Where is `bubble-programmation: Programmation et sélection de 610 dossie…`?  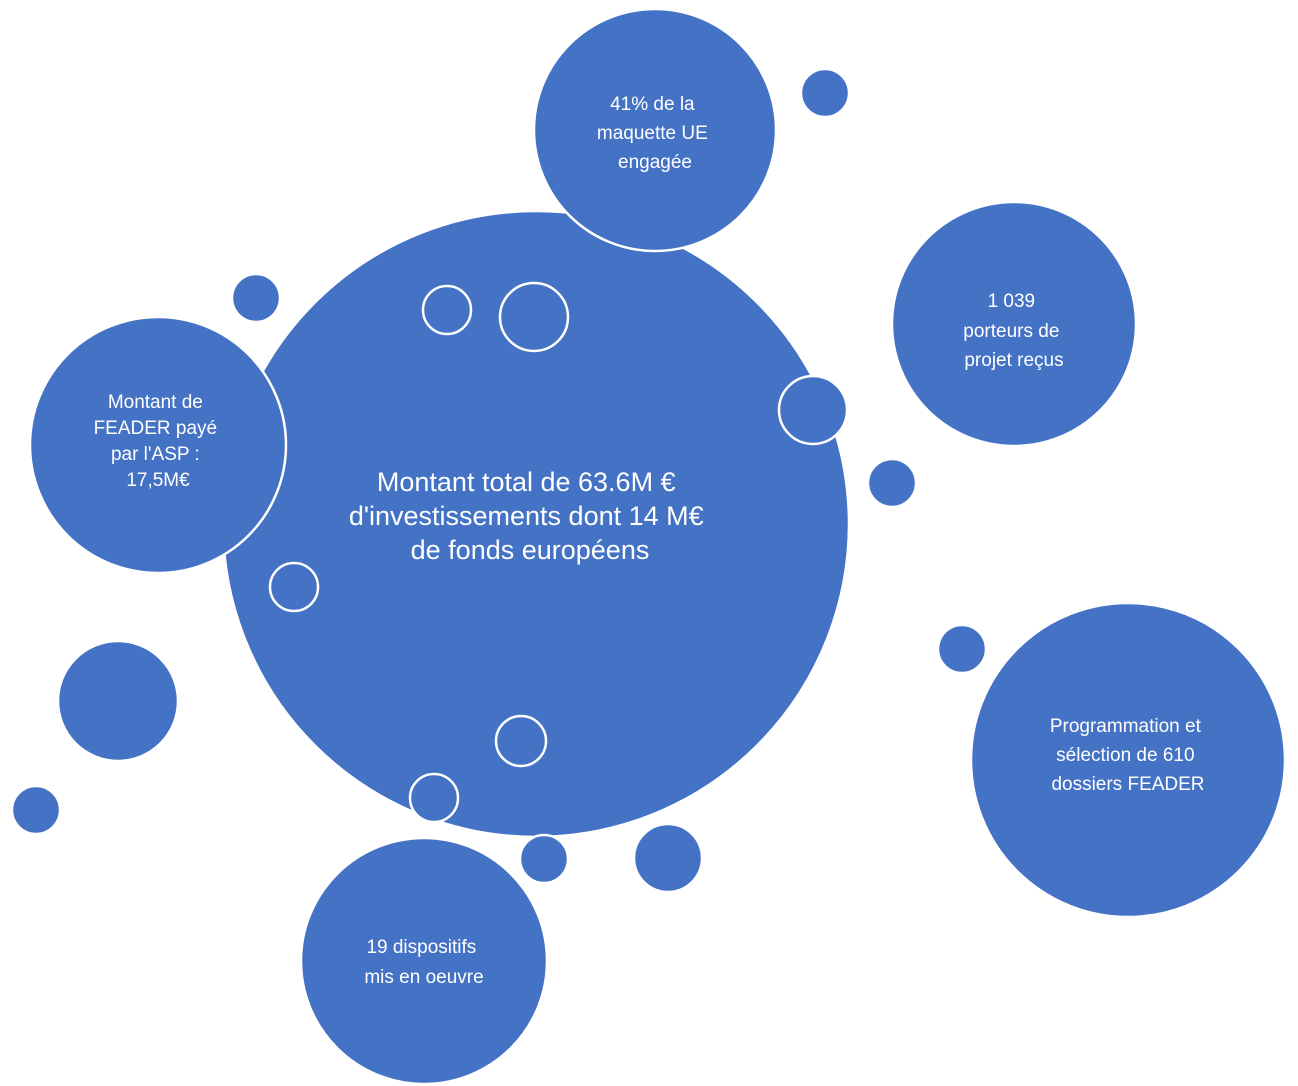 bubble-programmation: Programmation et sélection de 610 dossie… is located at coordinates (1128, 760).